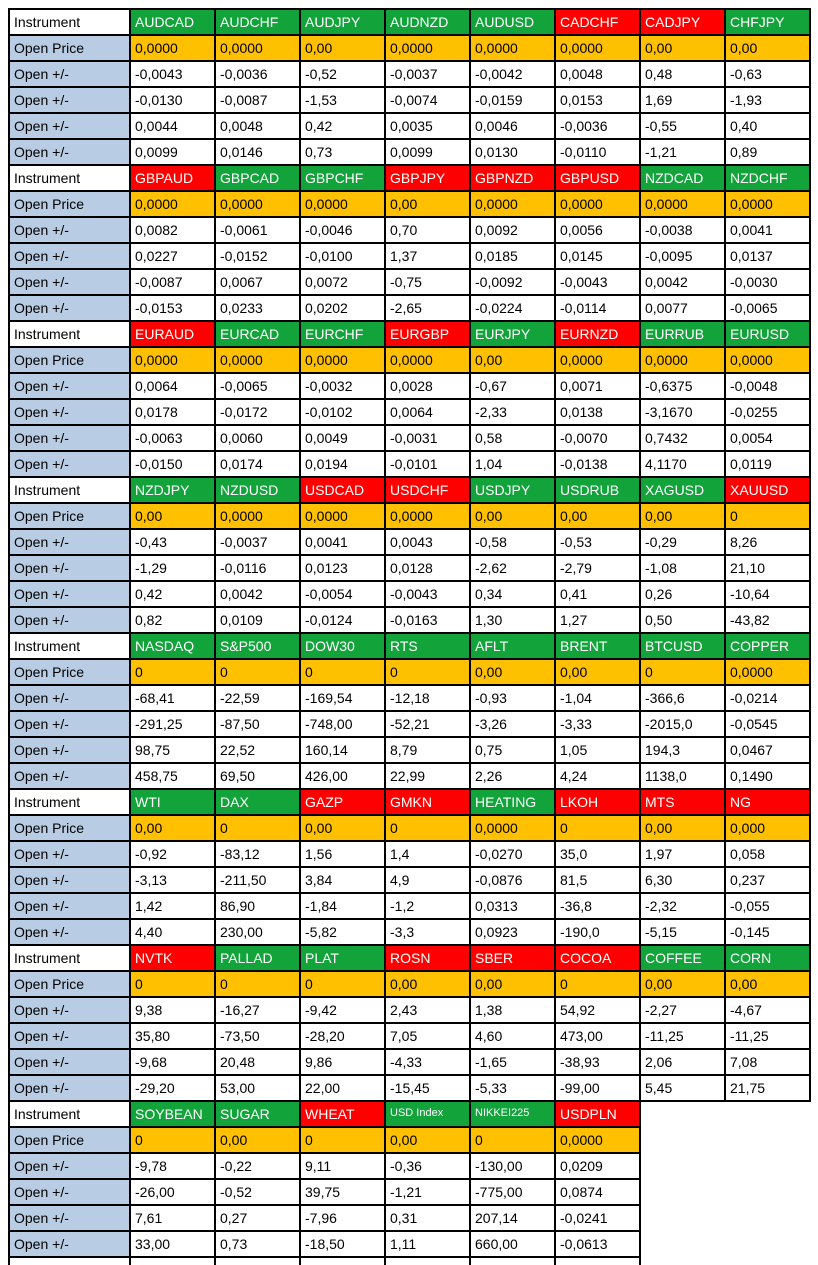  What do you see at coordinates (257, 698) in the screenshot?
I see `delta-value-cell: -22,59` at bounding box center [257, 698].